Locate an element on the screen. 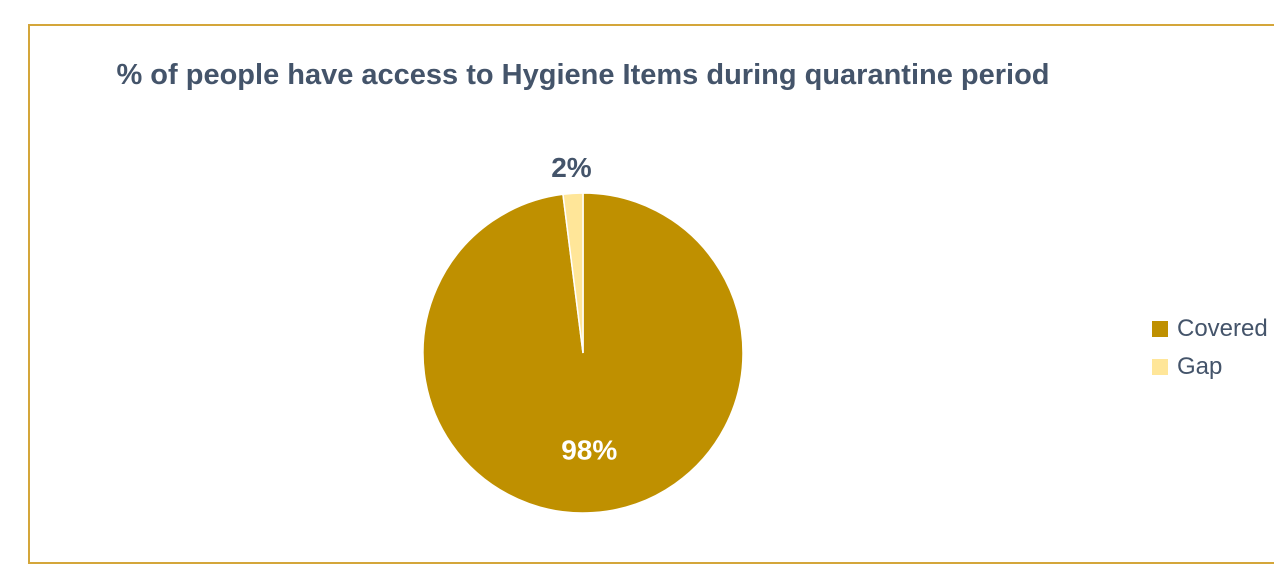 This screenshot has height=564, width=1274. legend-label-covered: Covered is located at coordinates (1222, 328).